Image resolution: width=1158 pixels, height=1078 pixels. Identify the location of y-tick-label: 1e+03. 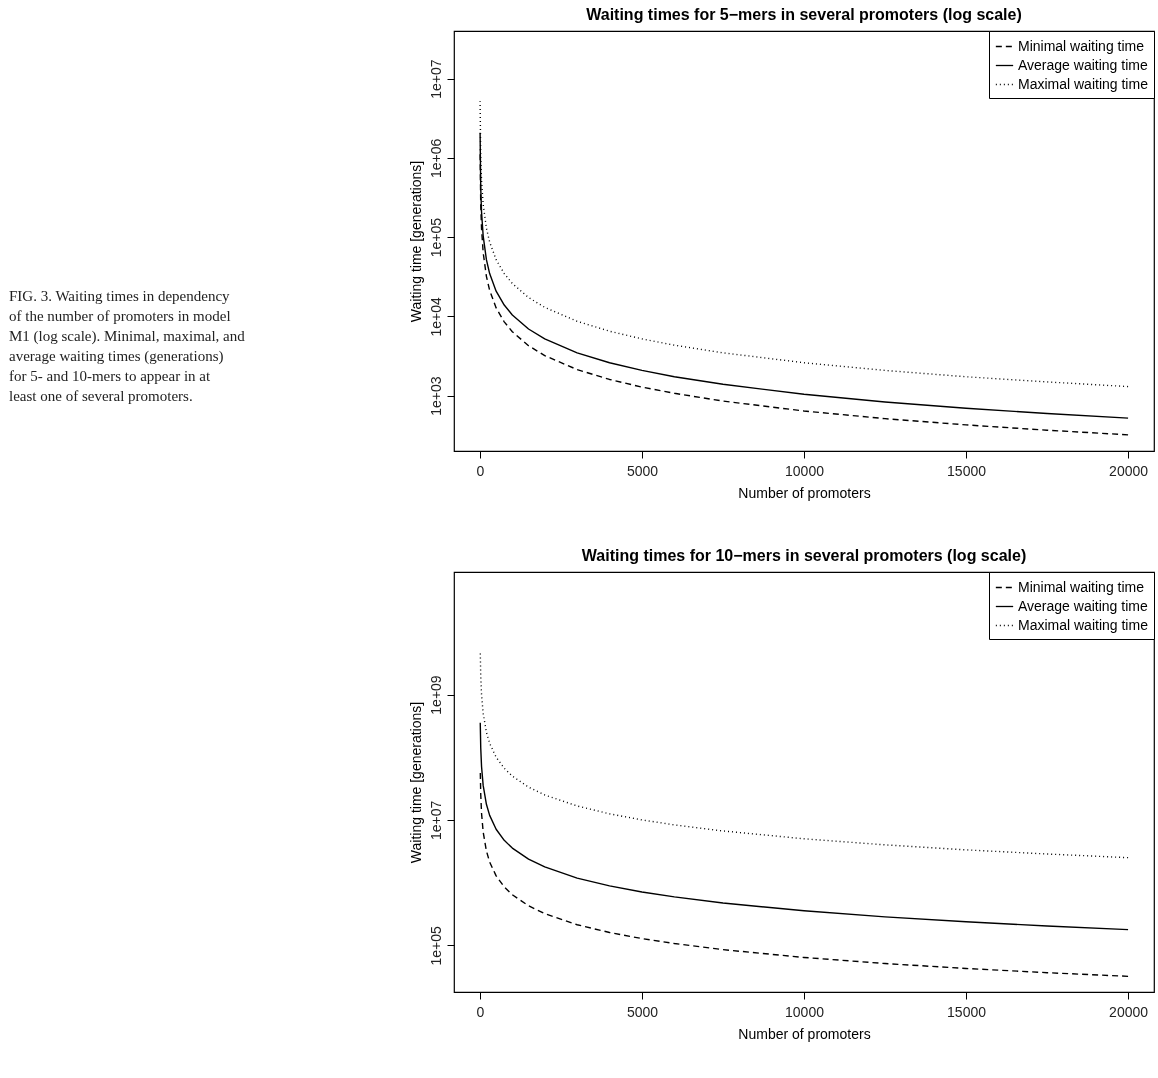
(435, 396).